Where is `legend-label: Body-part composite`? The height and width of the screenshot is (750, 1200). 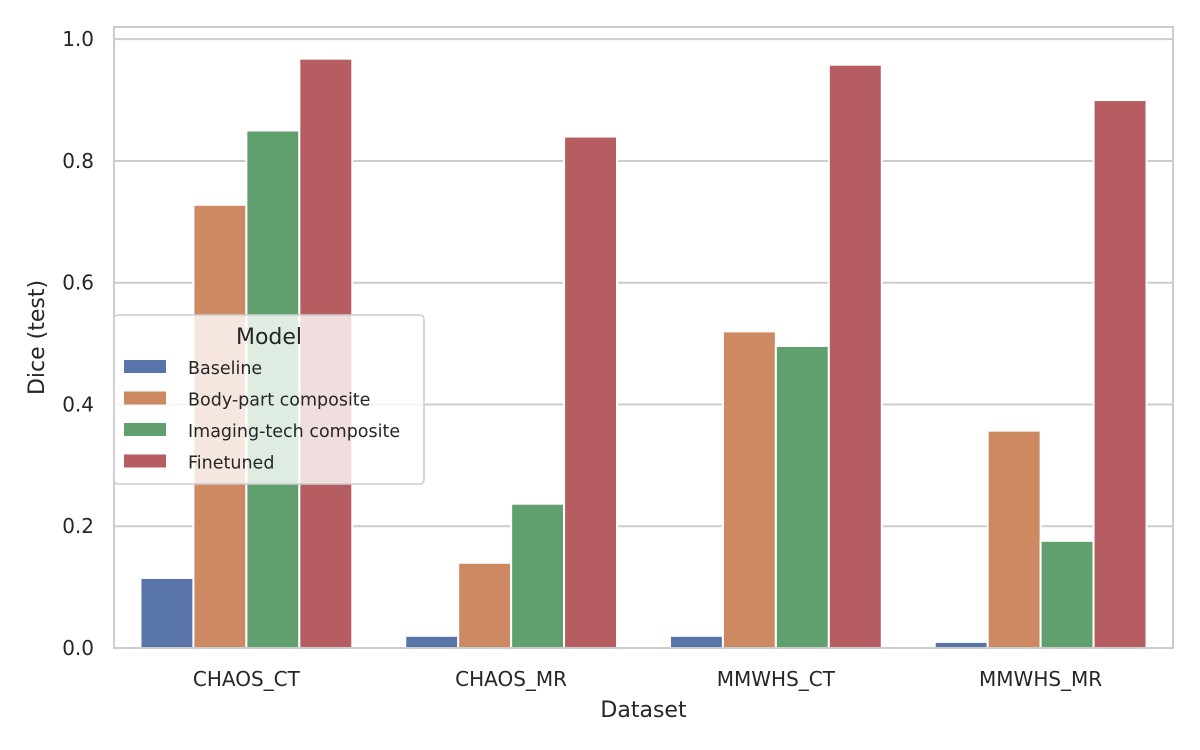 legend-label: Body-part composite is located at coordinates (279, 401).